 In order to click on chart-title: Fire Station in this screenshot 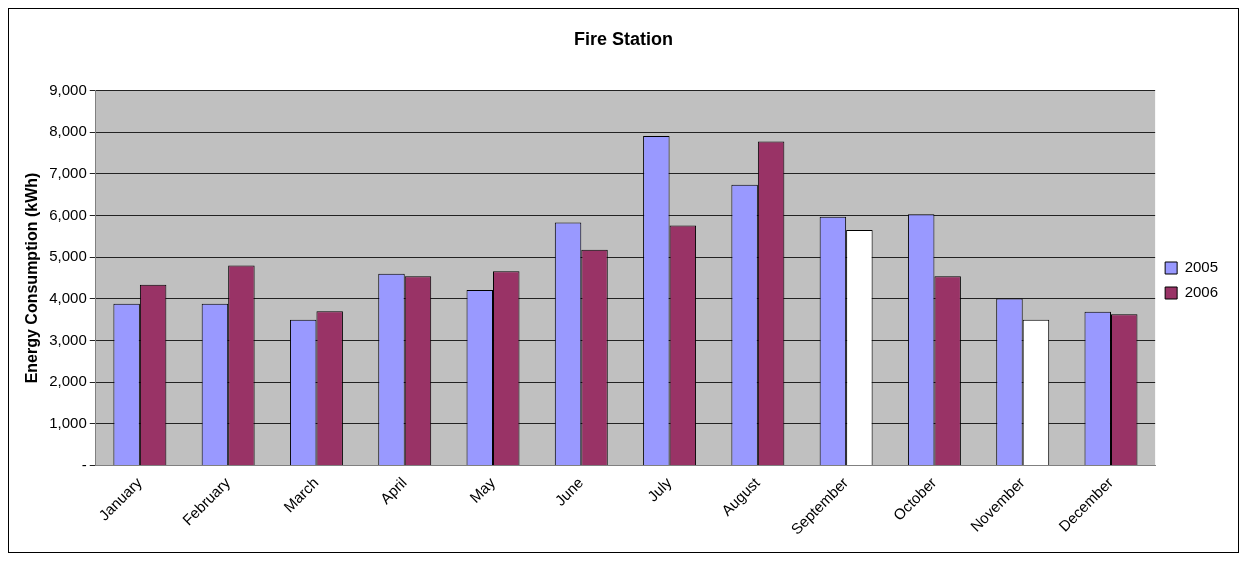, I will do `click(623, 38)`.